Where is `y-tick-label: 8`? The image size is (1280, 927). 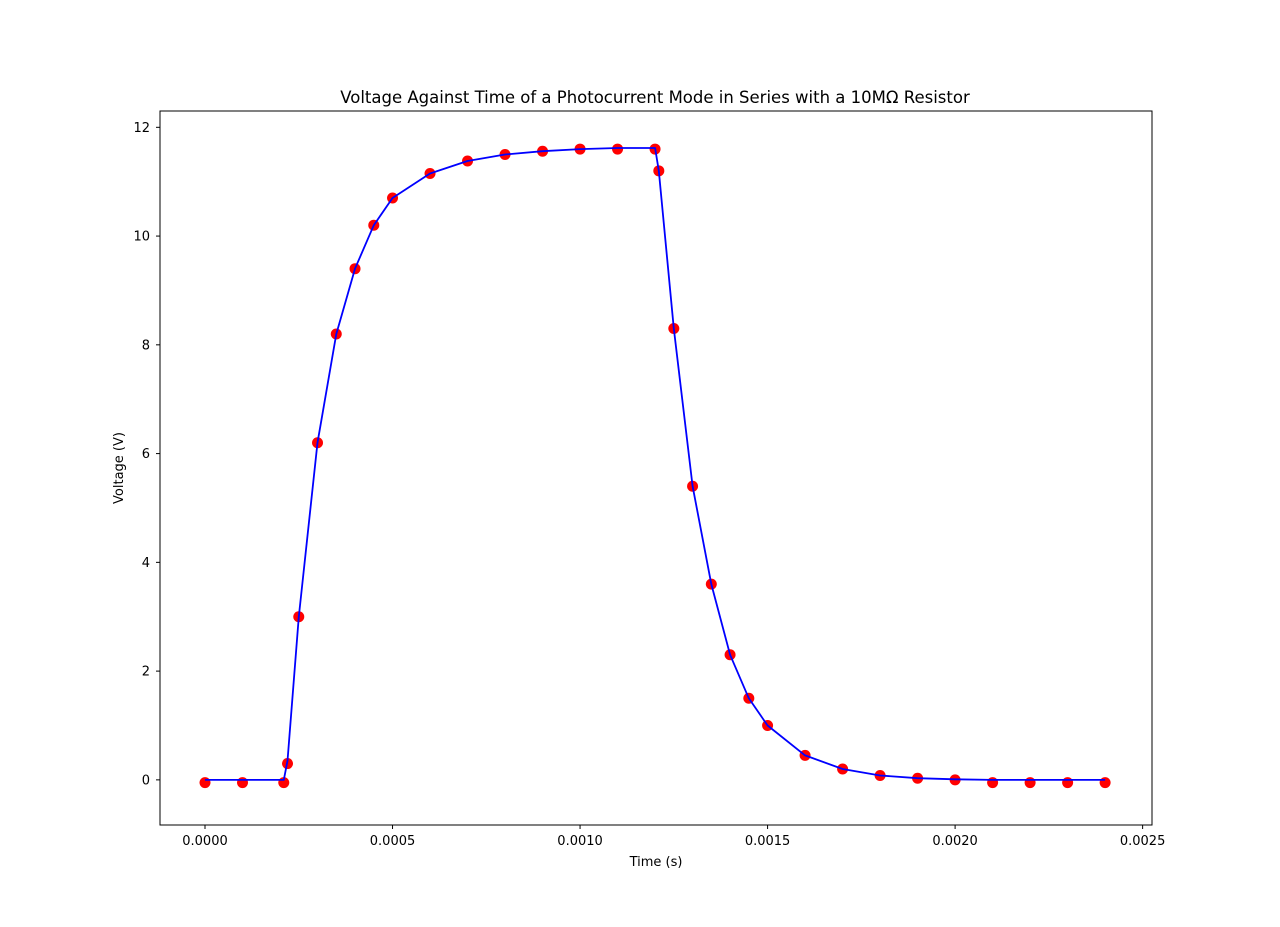
y-tick-label: 8 is located at coordinates (146, 345).